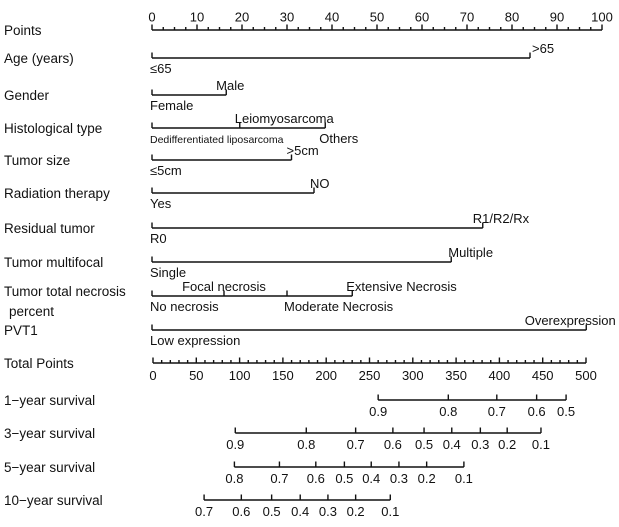 The height and width of the screenshot is (527, 619). I want to click on total-points-tick-label: 300, so click(413, 375).